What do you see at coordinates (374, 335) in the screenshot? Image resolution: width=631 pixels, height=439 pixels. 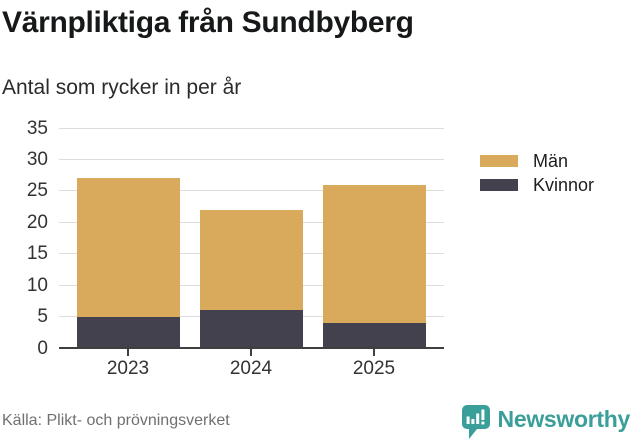 I see `bar-segment-kvinnor-2025` at bounding box center [374, 335].